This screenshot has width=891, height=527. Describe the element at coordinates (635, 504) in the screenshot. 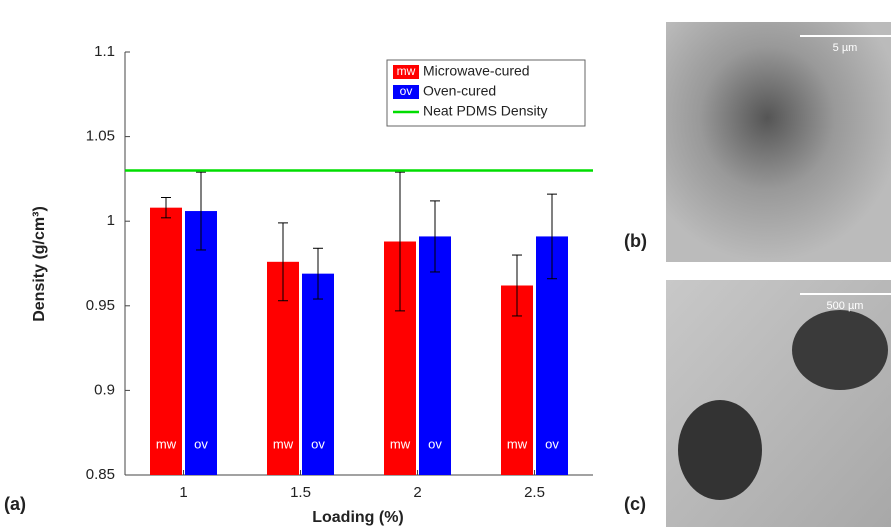

I see `panel-label: (c)` at that location.